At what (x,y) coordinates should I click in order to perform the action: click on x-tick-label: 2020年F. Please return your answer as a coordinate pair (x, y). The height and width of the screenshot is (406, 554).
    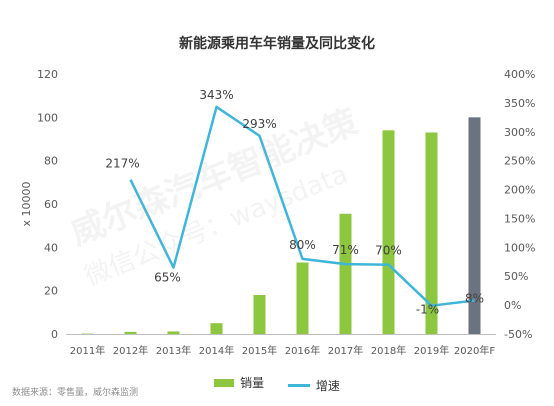
    Looking at the image, I should click on (474, 350).